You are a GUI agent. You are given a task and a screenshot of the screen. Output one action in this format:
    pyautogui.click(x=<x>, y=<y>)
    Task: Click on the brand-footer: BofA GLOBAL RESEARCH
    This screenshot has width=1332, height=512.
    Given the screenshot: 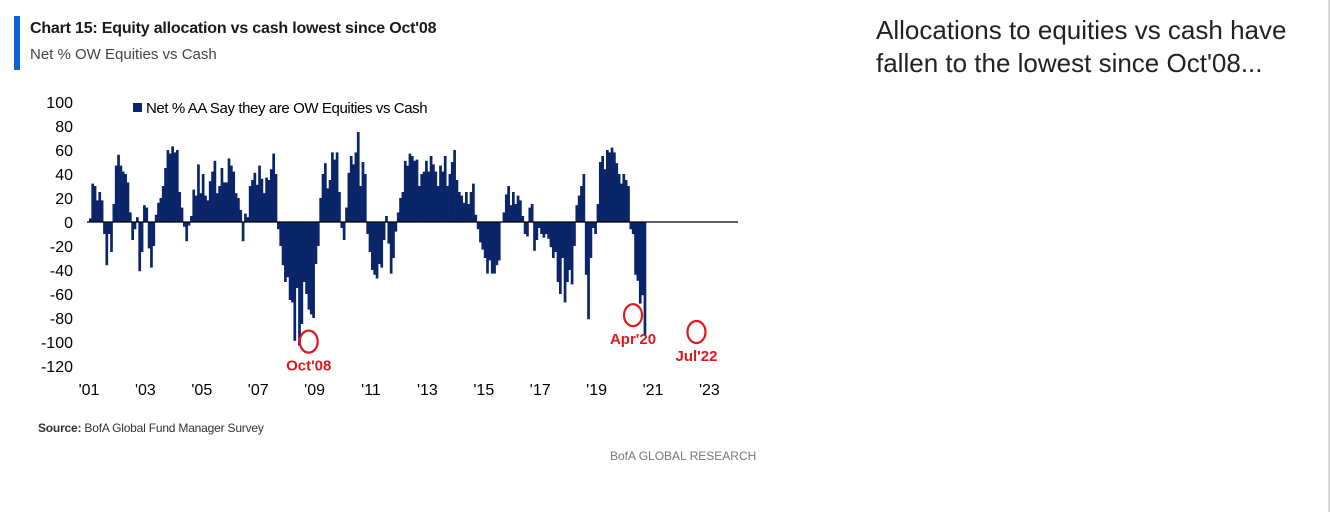 What is the action you would take?
    pyautogui.click(x=683, y=456)
    